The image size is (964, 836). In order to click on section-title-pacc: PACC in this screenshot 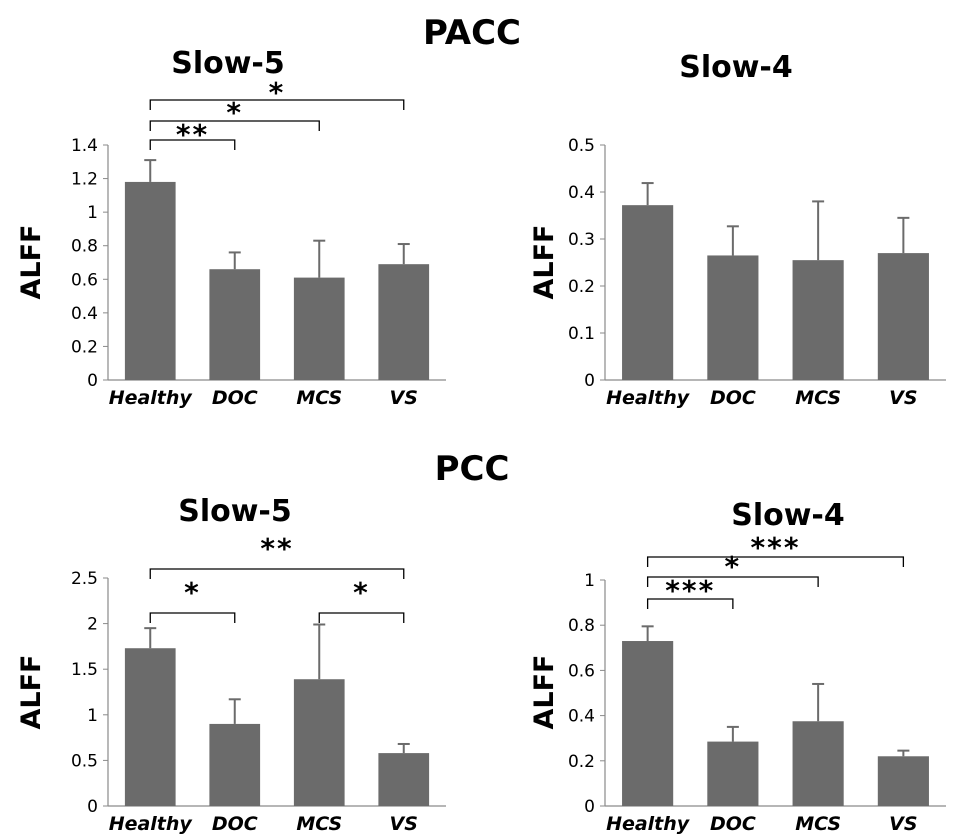, I will do `click(472, 33)`.